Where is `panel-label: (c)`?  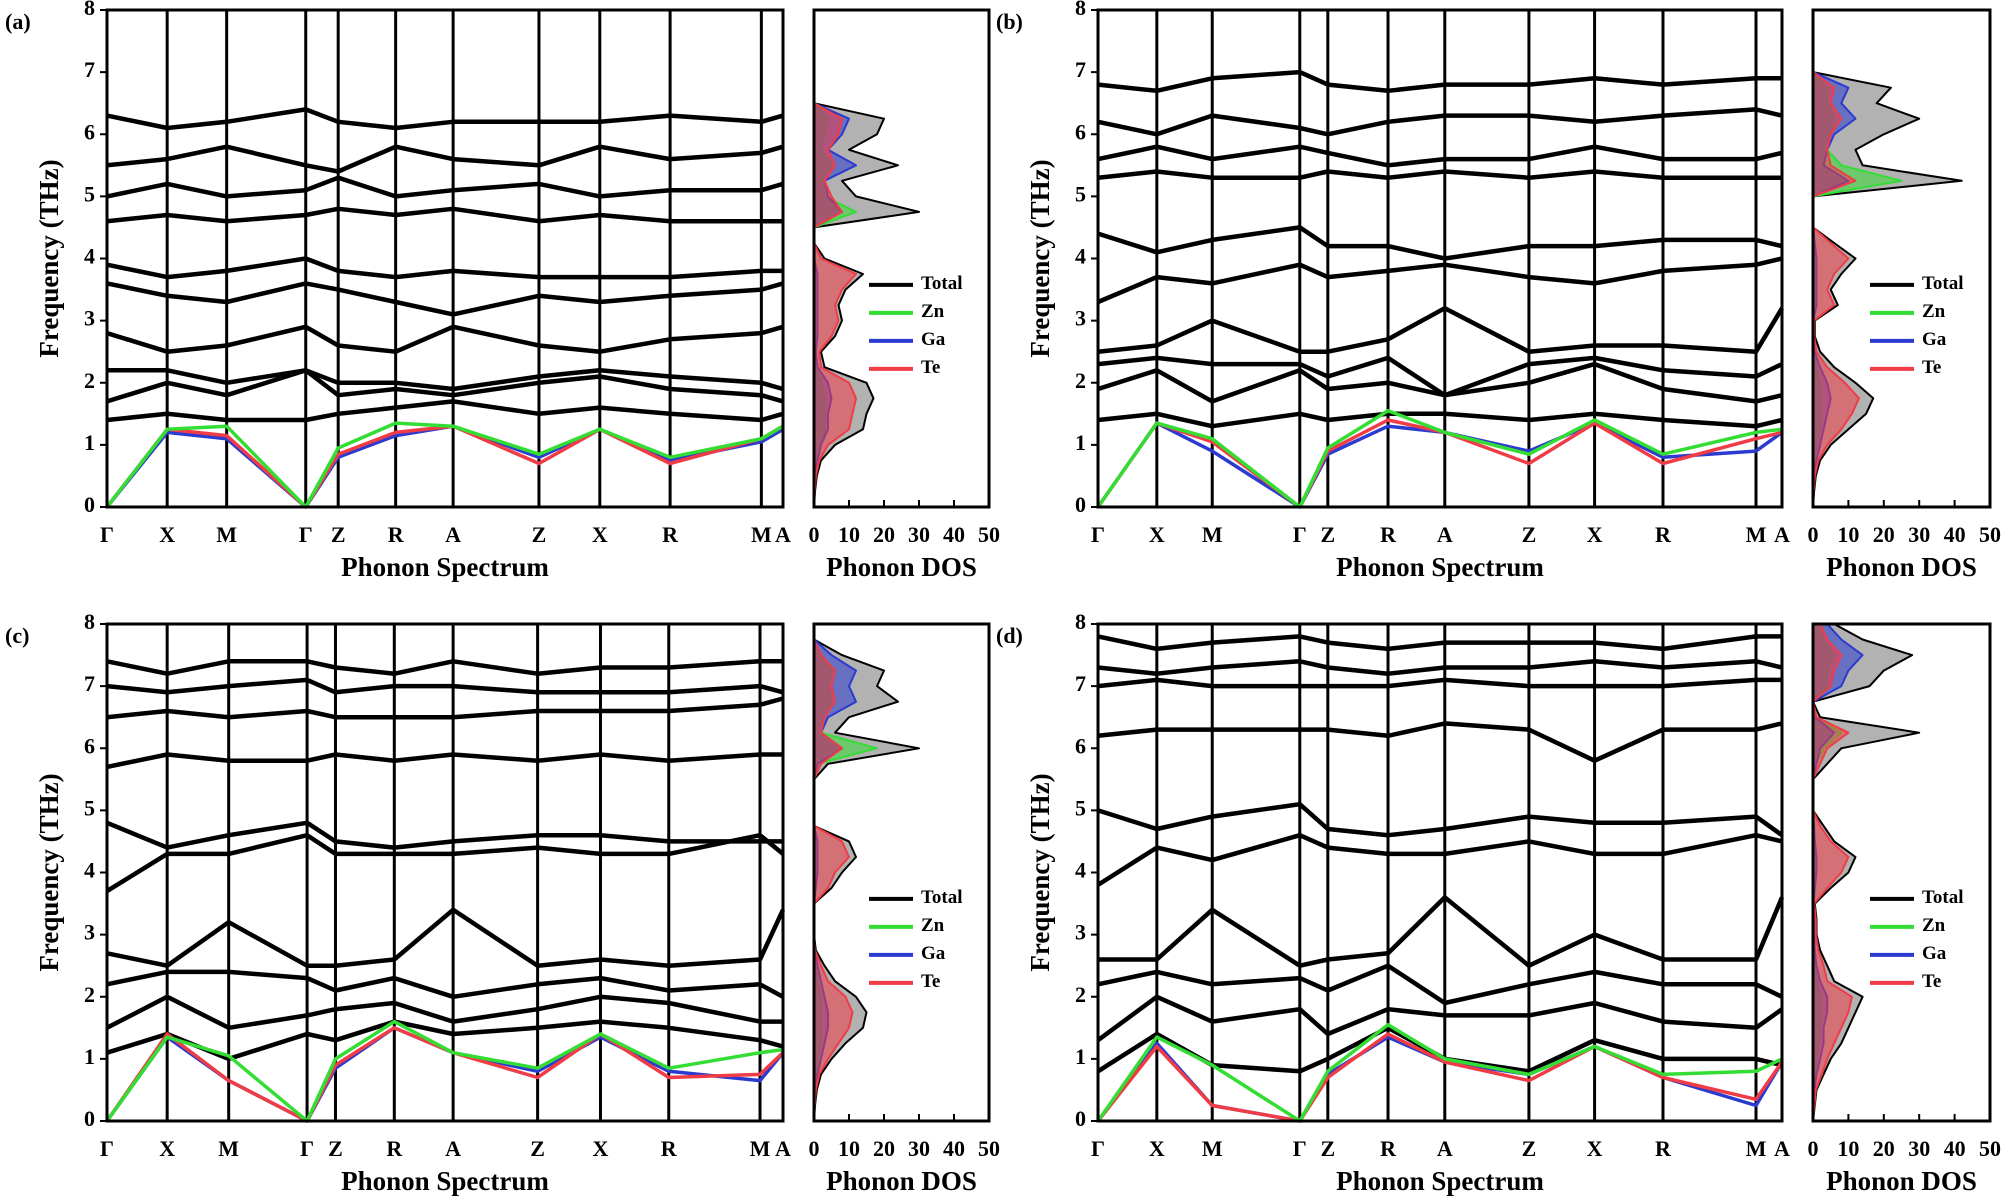 panel-label: (c) is located at coordinates (17, 635).